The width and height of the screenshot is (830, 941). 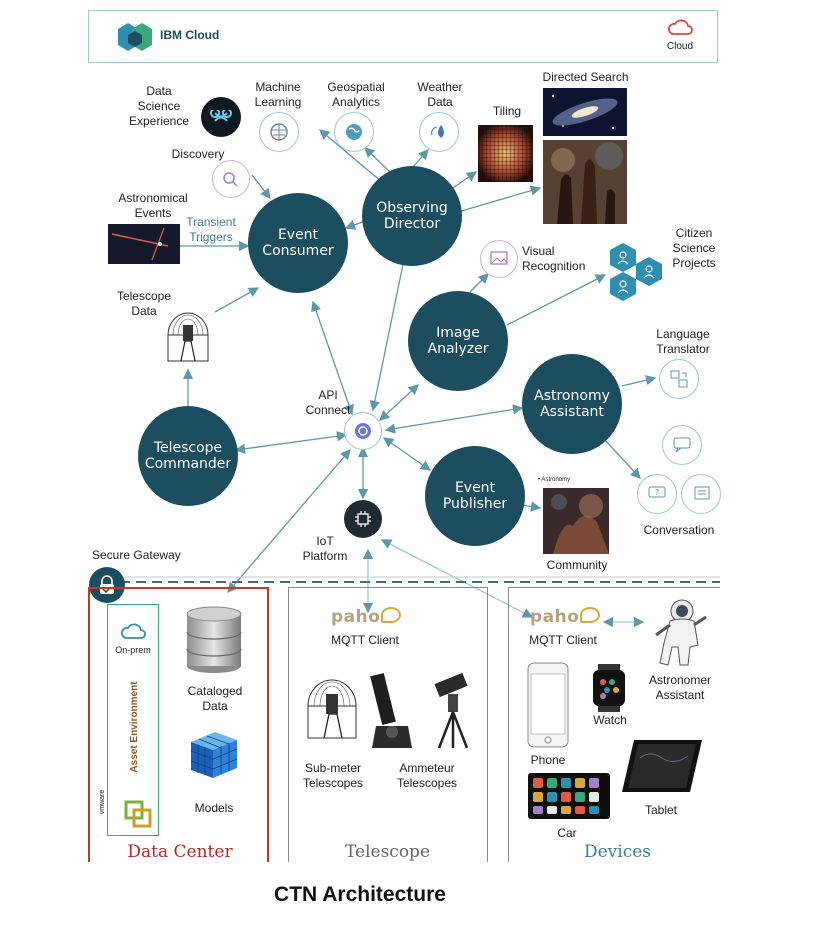 I want to click on secure-gateway-label: Secure Gateway, so click(x=136, y=555).